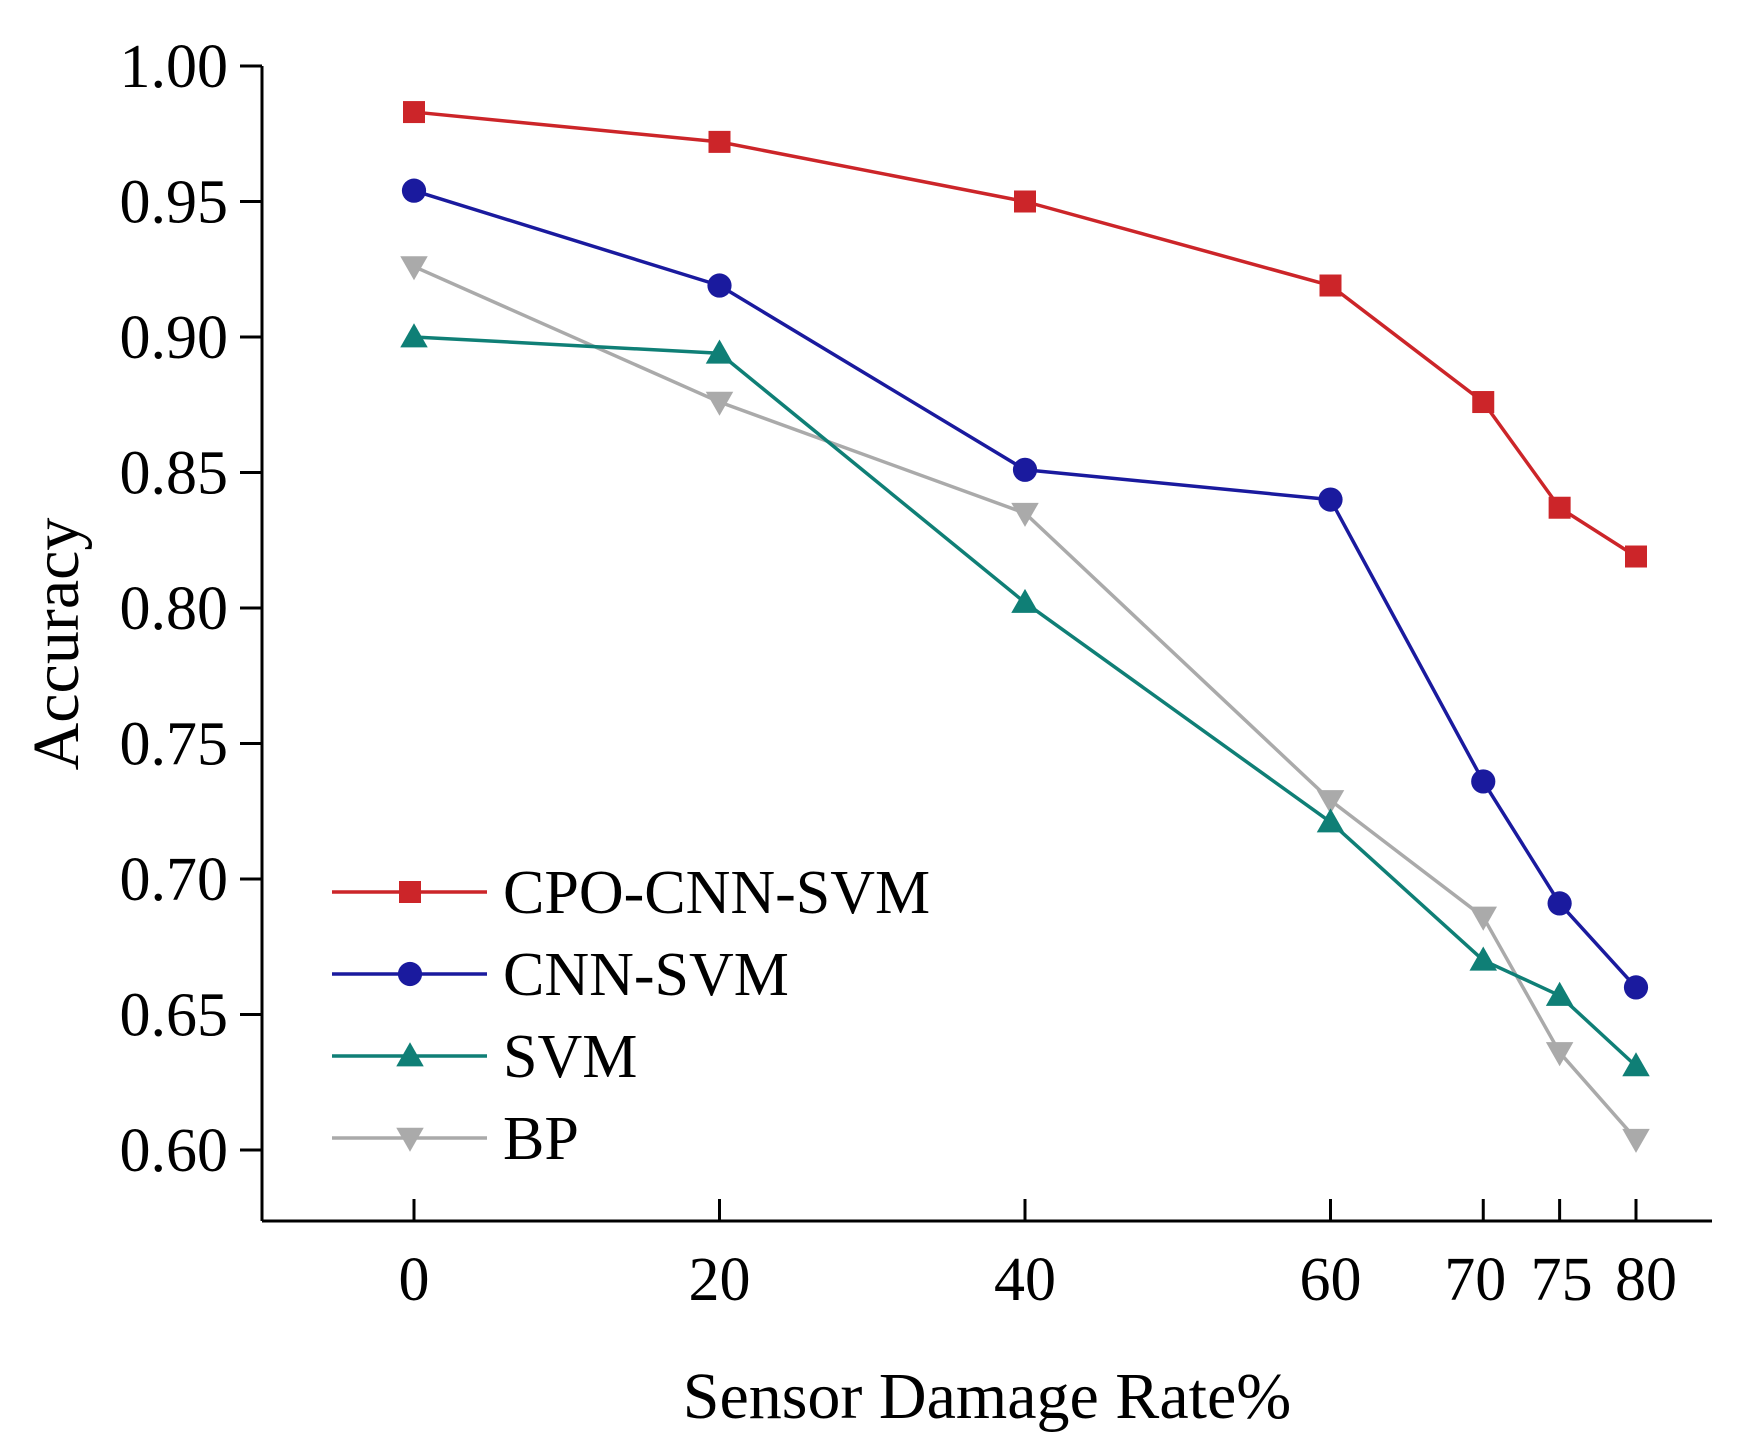 Image resolution: width=1739 pixels, height=1446 pixels. I want to click on y-tick-label: 0.90, so click(174, 338).